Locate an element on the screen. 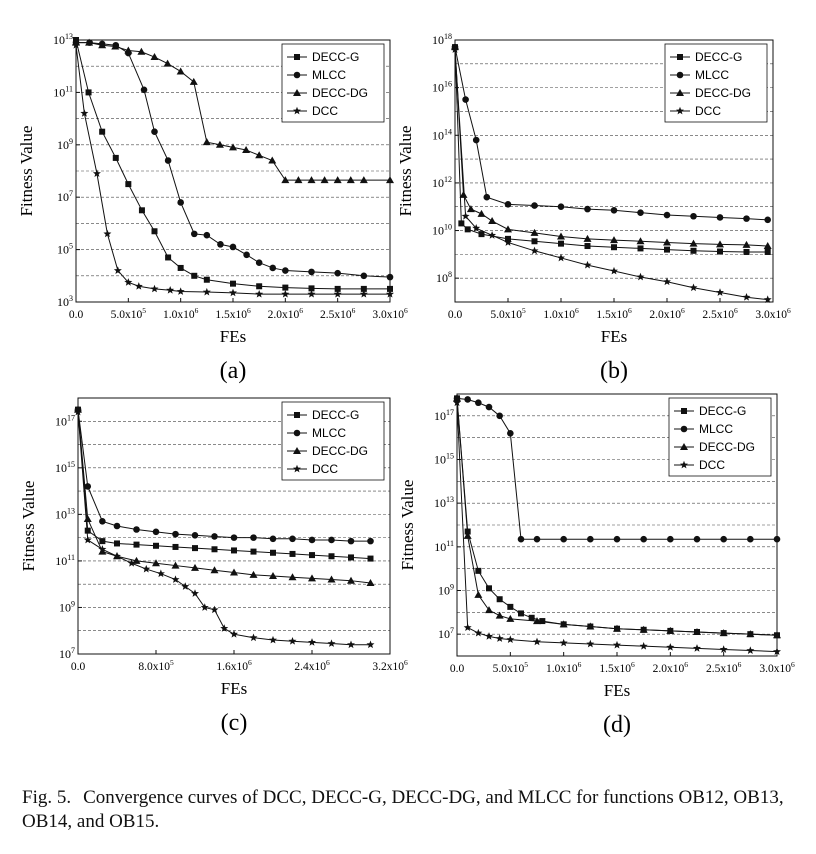  x-tick-label: 0.0 is located at coordinates (76, 315).